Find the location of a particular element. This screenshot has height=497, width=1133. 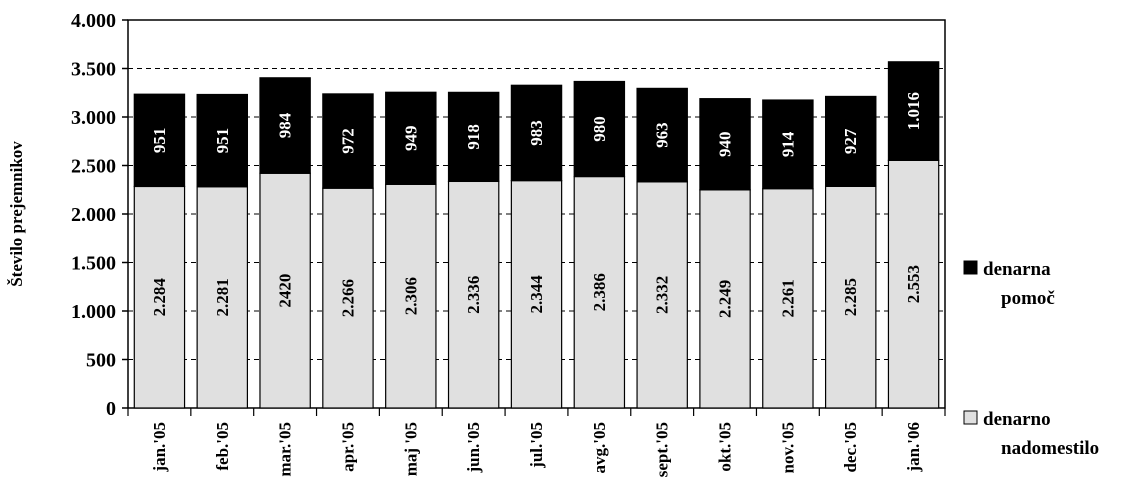

data-label: 940 is located at coordinates (725, 145).